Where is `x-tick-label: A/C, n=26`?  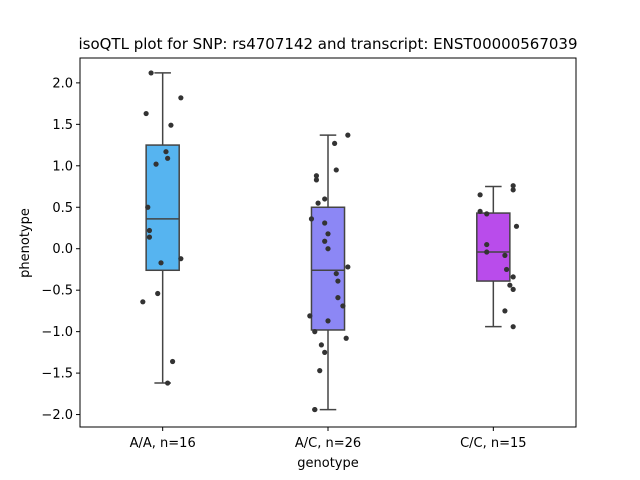
x-tick-label: A/C, n=26 is located at coordinates (328, 443).